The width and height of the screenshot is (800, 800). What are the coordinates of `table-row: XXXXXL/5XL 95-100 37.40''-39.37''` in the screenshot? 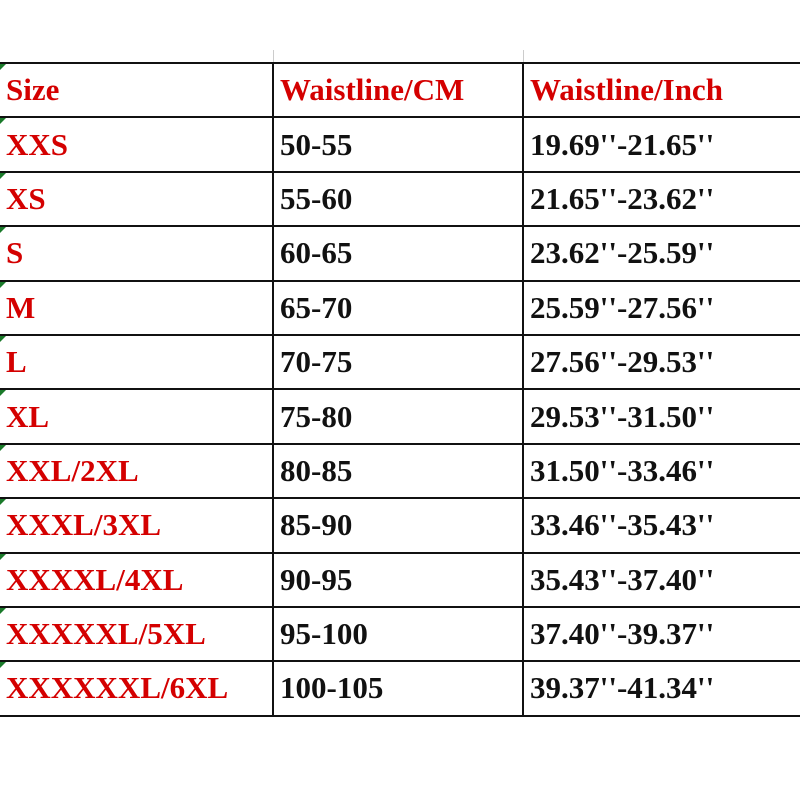 It's located at (400, 634).